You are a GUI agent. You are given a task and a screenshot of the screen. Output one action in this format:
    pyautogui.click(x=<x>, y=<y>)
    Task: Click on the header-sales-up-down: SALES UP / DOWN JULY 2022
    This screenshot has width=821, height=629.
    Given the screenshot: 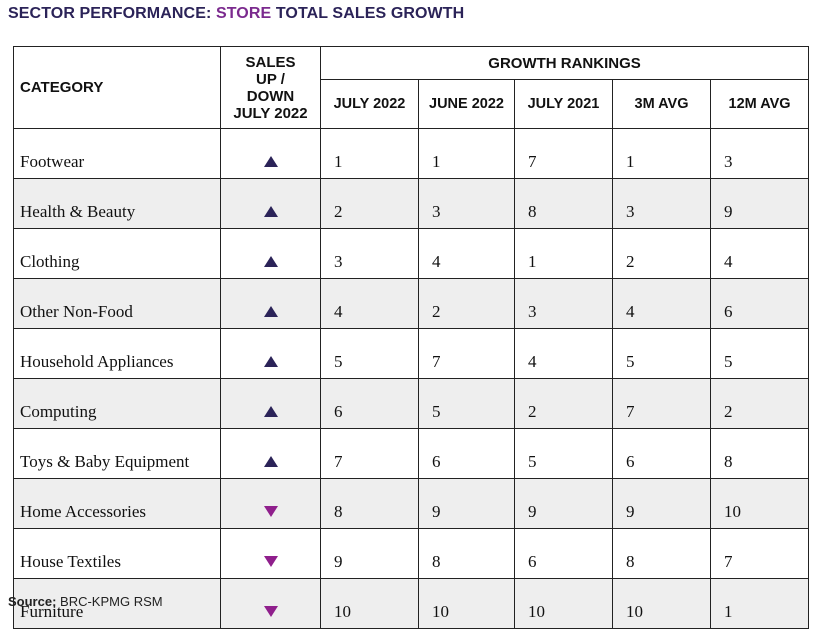 What is the action you would take?
    pyautogui.click(x=270, y=87)
    